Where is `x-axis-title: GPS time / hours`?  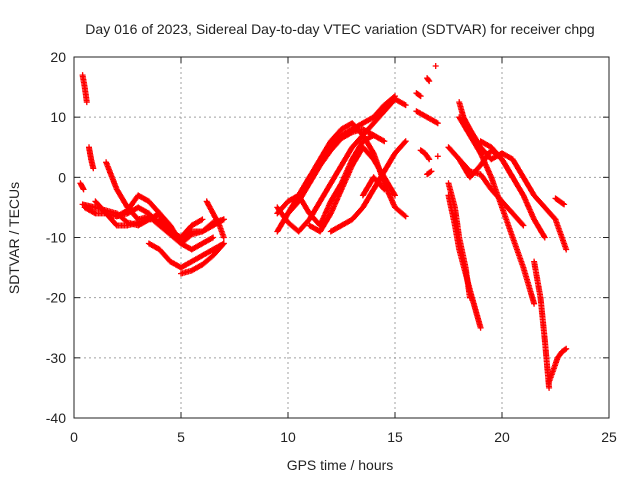
x-axis-title: GPS time / hours is located at coordinates (340, 465).